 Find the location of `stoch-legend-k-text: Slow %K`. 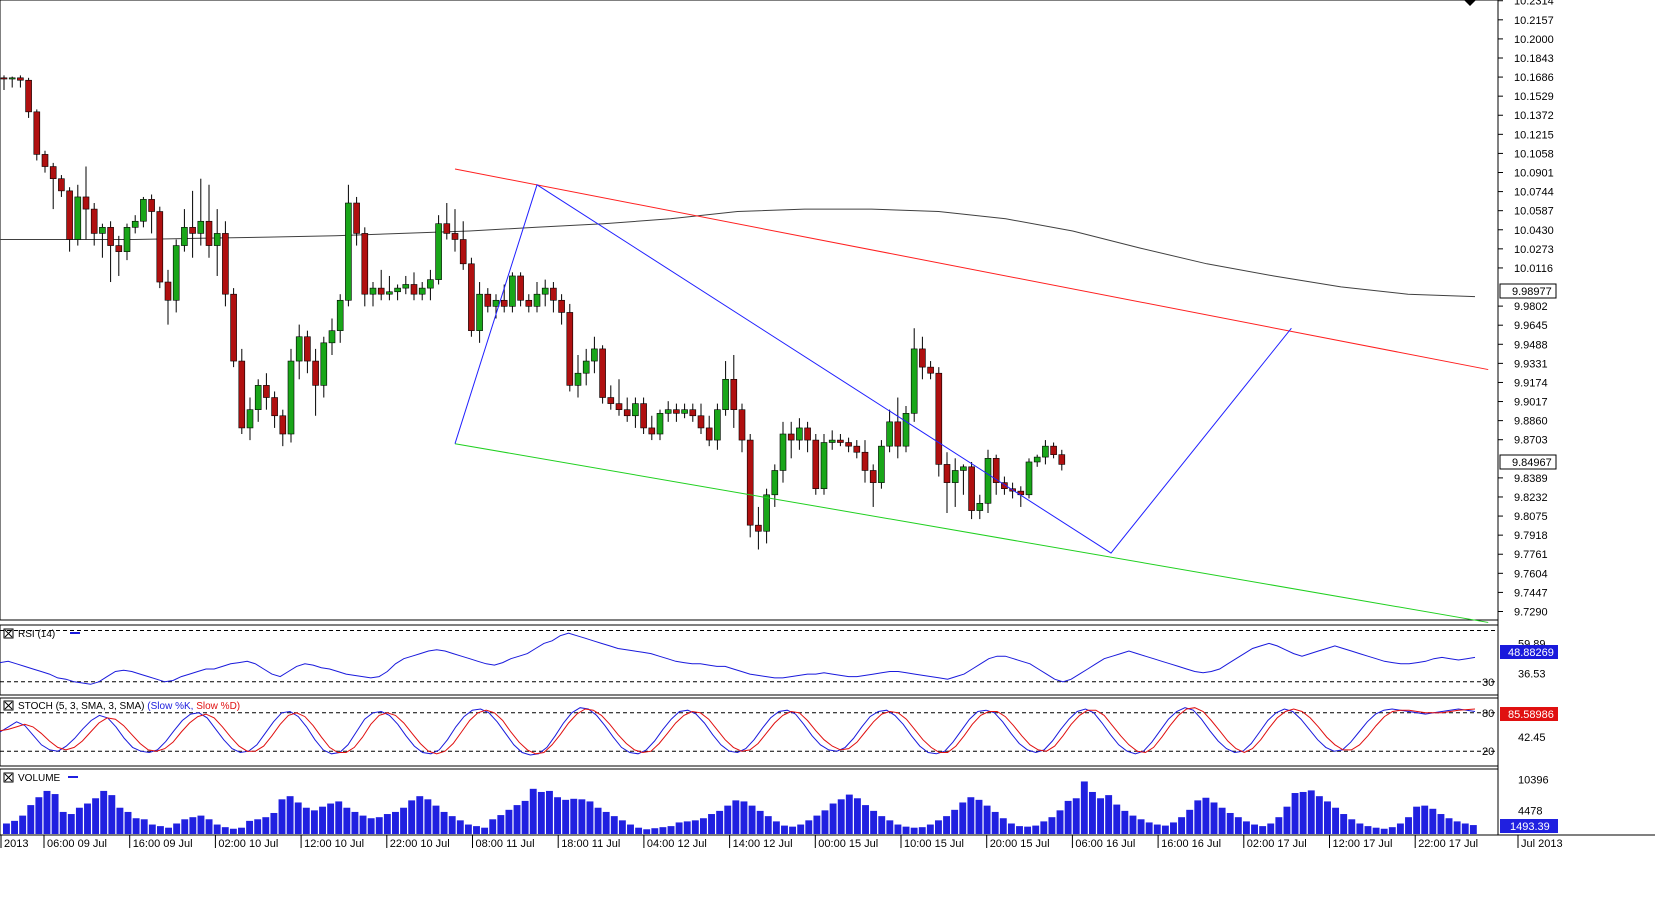

stoch-legend-k-text: Slow %K is located at coordinates (171, 706).